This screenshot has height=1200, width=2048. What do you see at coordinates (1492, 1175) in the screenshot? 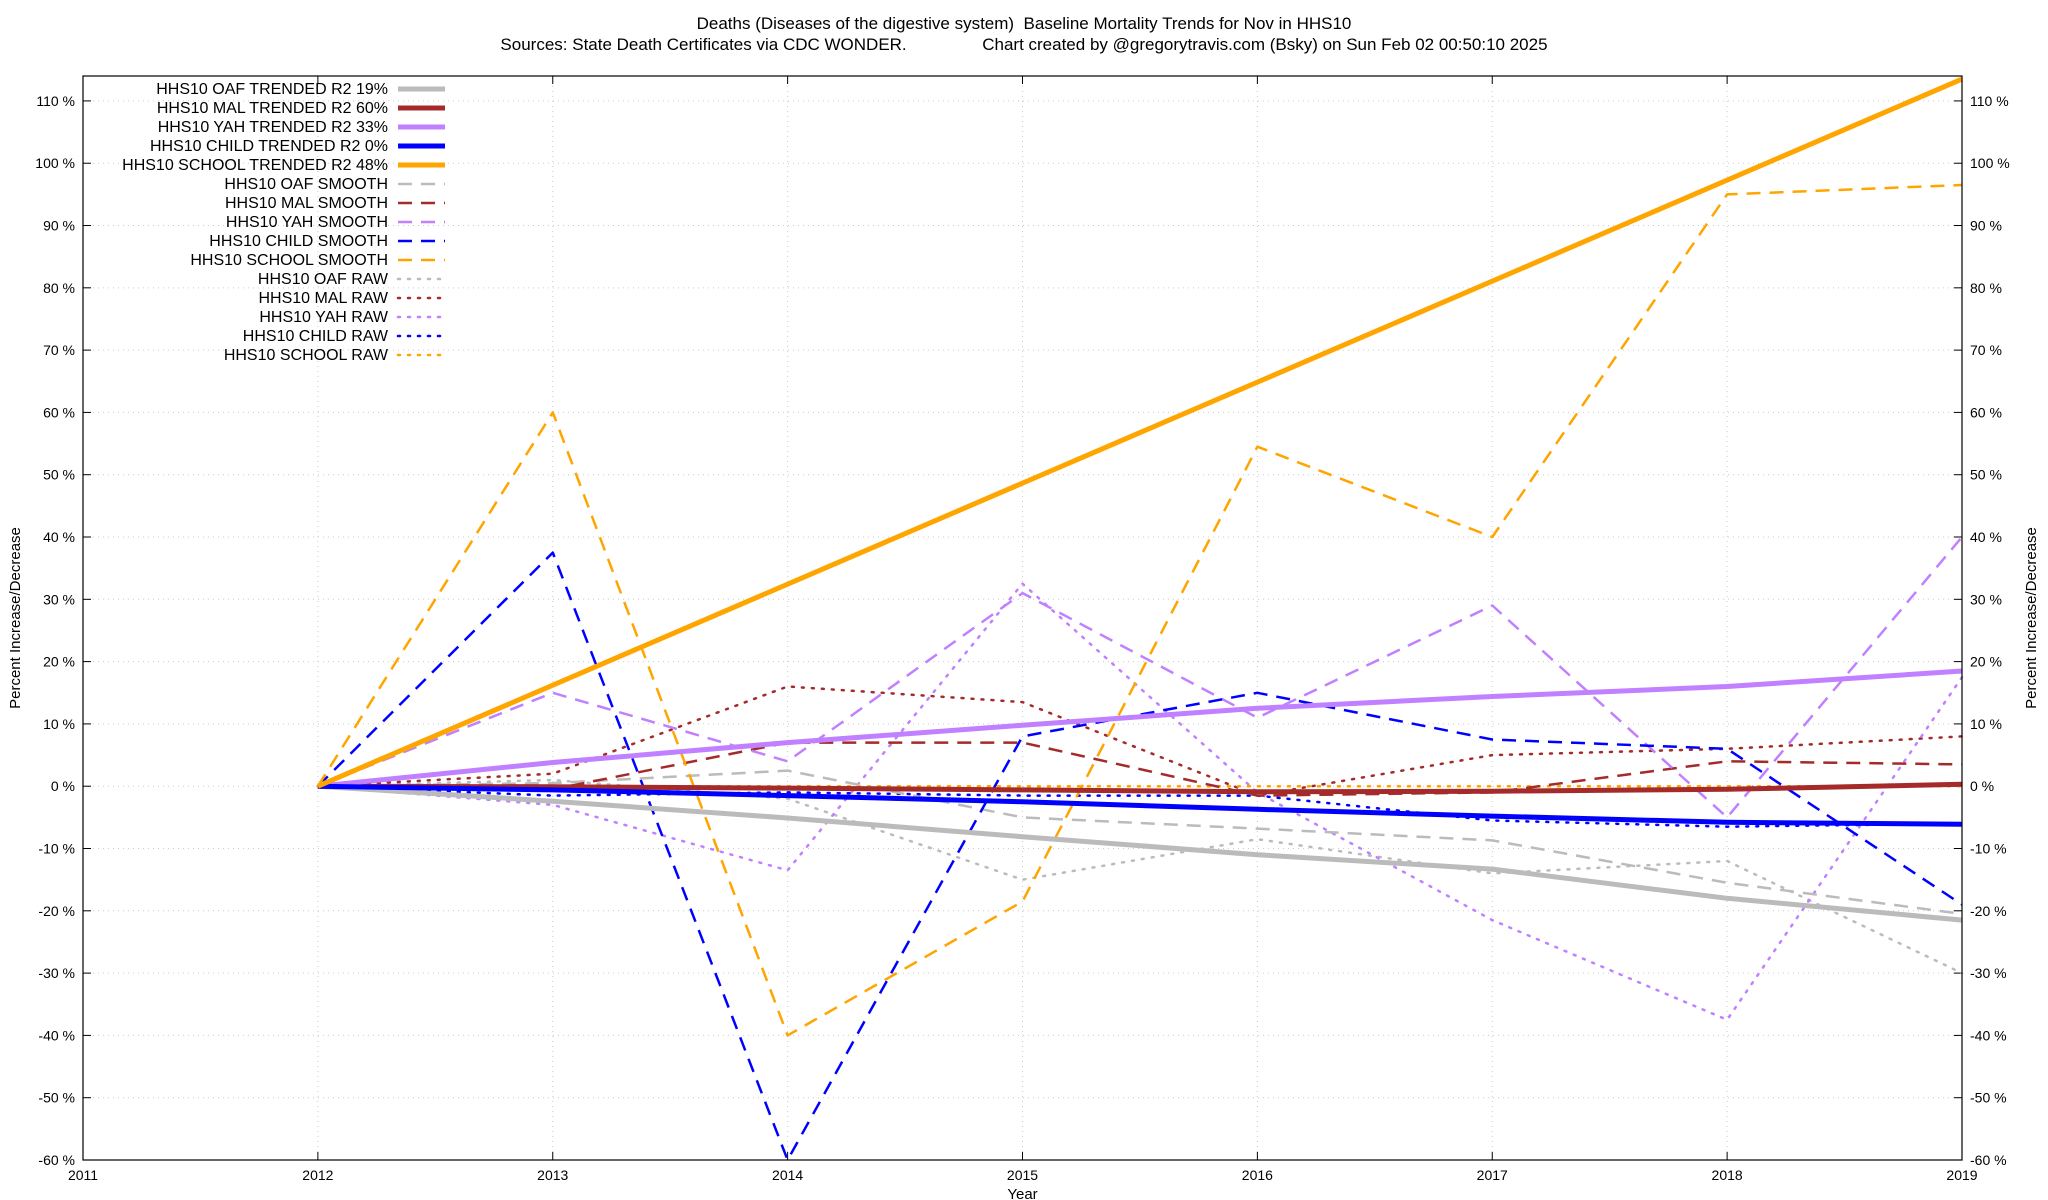
I see `x-tick-label: 2017` at bounding box center [1492, 1175].